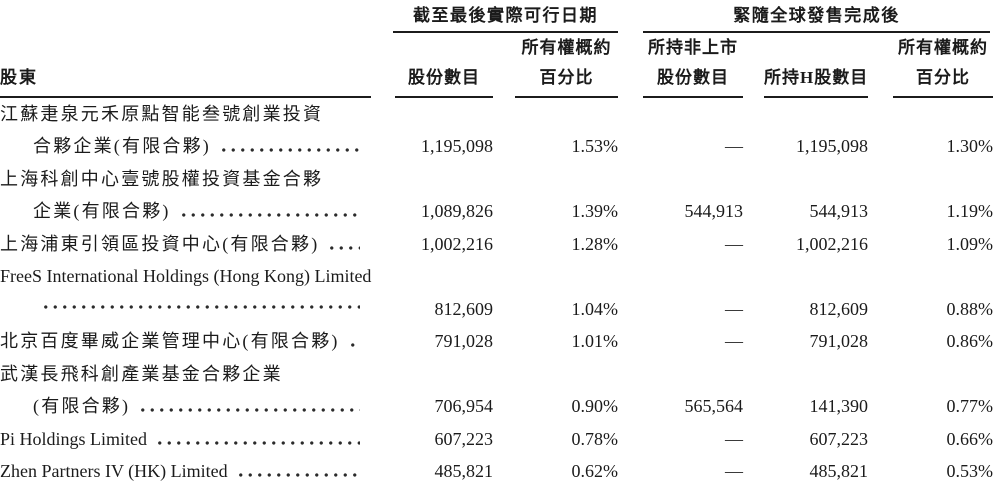  I want to click on pct-cell: 0.78%, so click(595, 438).